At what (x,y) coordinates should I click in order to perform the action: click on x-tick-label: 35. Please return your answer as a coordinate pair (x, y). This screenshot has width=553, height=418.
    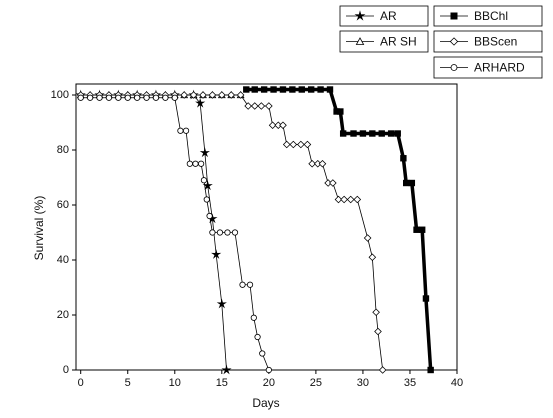
    Looking at the image, I should click on (410, 383).